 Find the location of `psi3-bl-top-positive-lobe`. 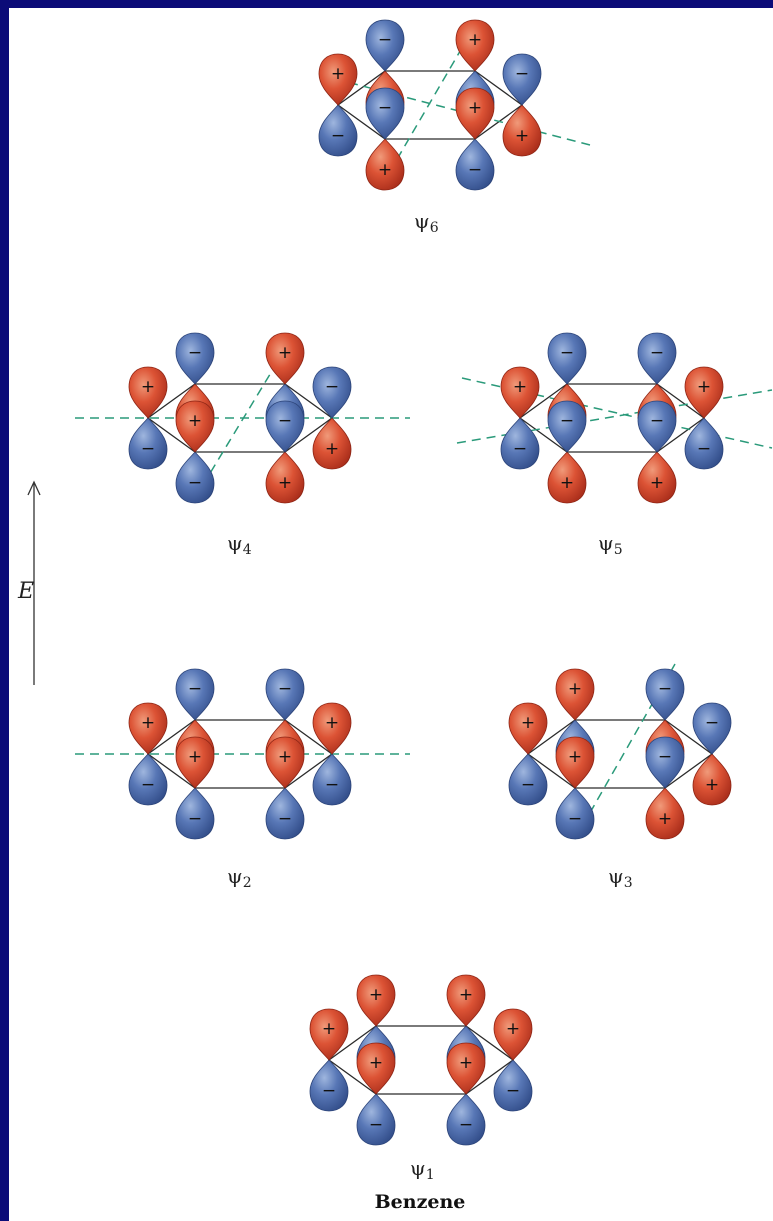

psi3-bl-top-positive-lobe is located at coordinates (575, 762).